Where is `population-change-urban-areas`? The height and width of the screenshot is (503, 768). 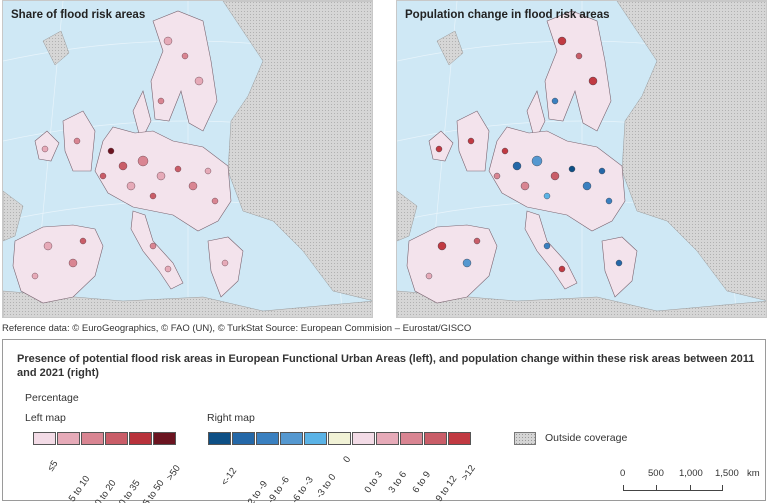
population-change-urban-areas is located at coordinates (524, 158).